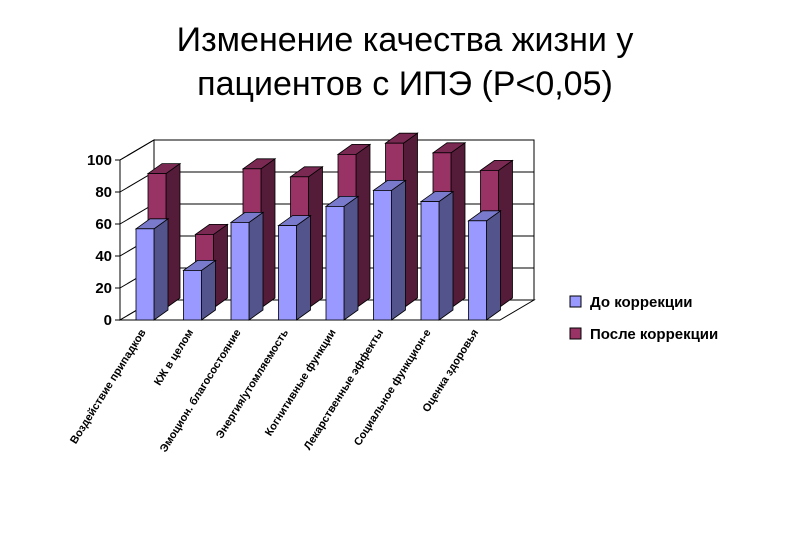 The height and width of the screenshot is (540, 810). Describe the element at coordinates (103, 192) in the screenshot. I see `y-tick-label: 80` at that location.